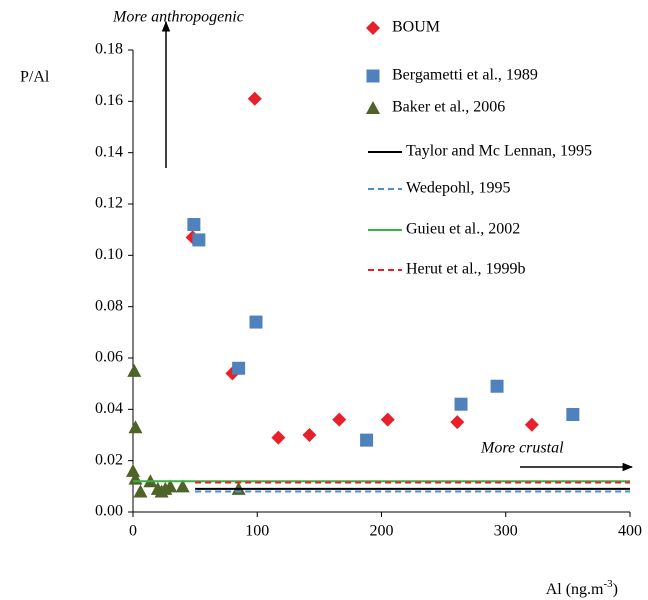 Image resolution: width=648 pixels, height=600 pixels. I want to click on y-tick-label: 0.02, so click(109, 459).